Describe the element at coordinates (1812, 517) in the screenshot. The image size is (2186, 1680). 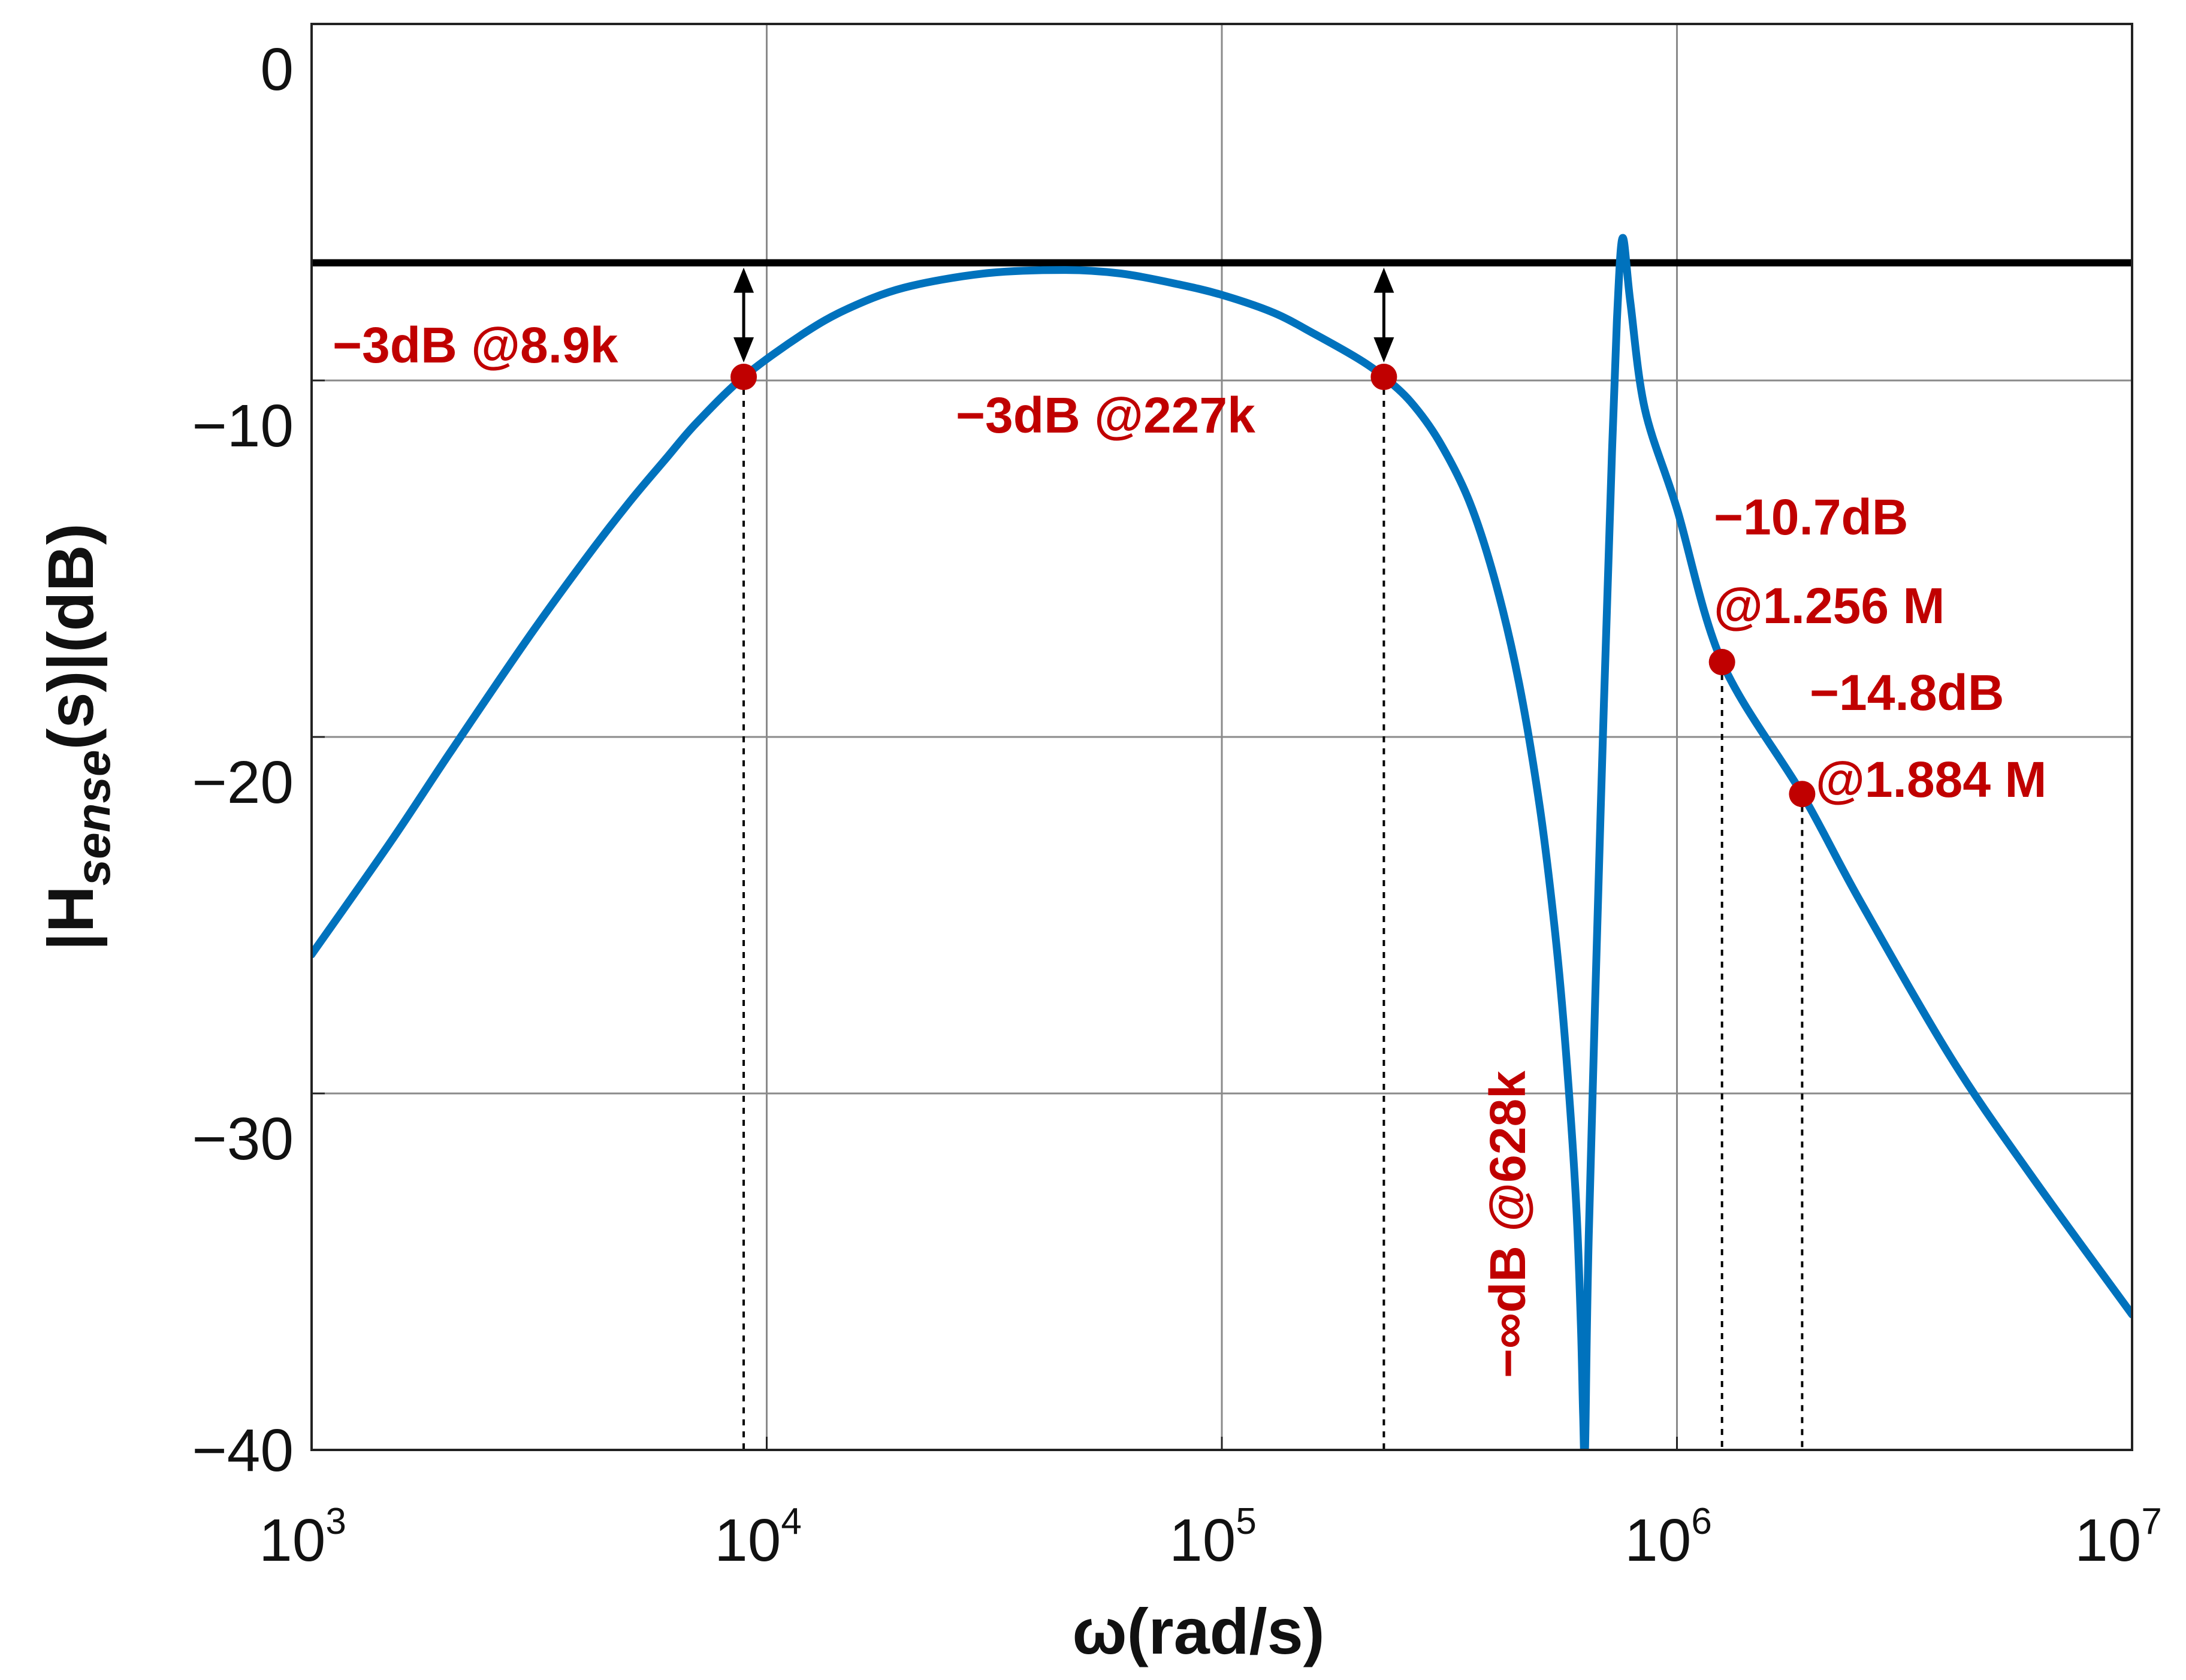
I see `marker-label-1256-dB: −10.7dB` at that location.